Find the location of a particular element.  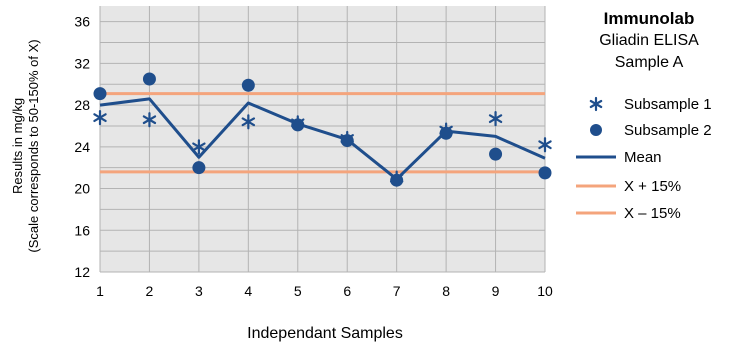

y-tick-label: 36 is located at coordinates (82, 22).